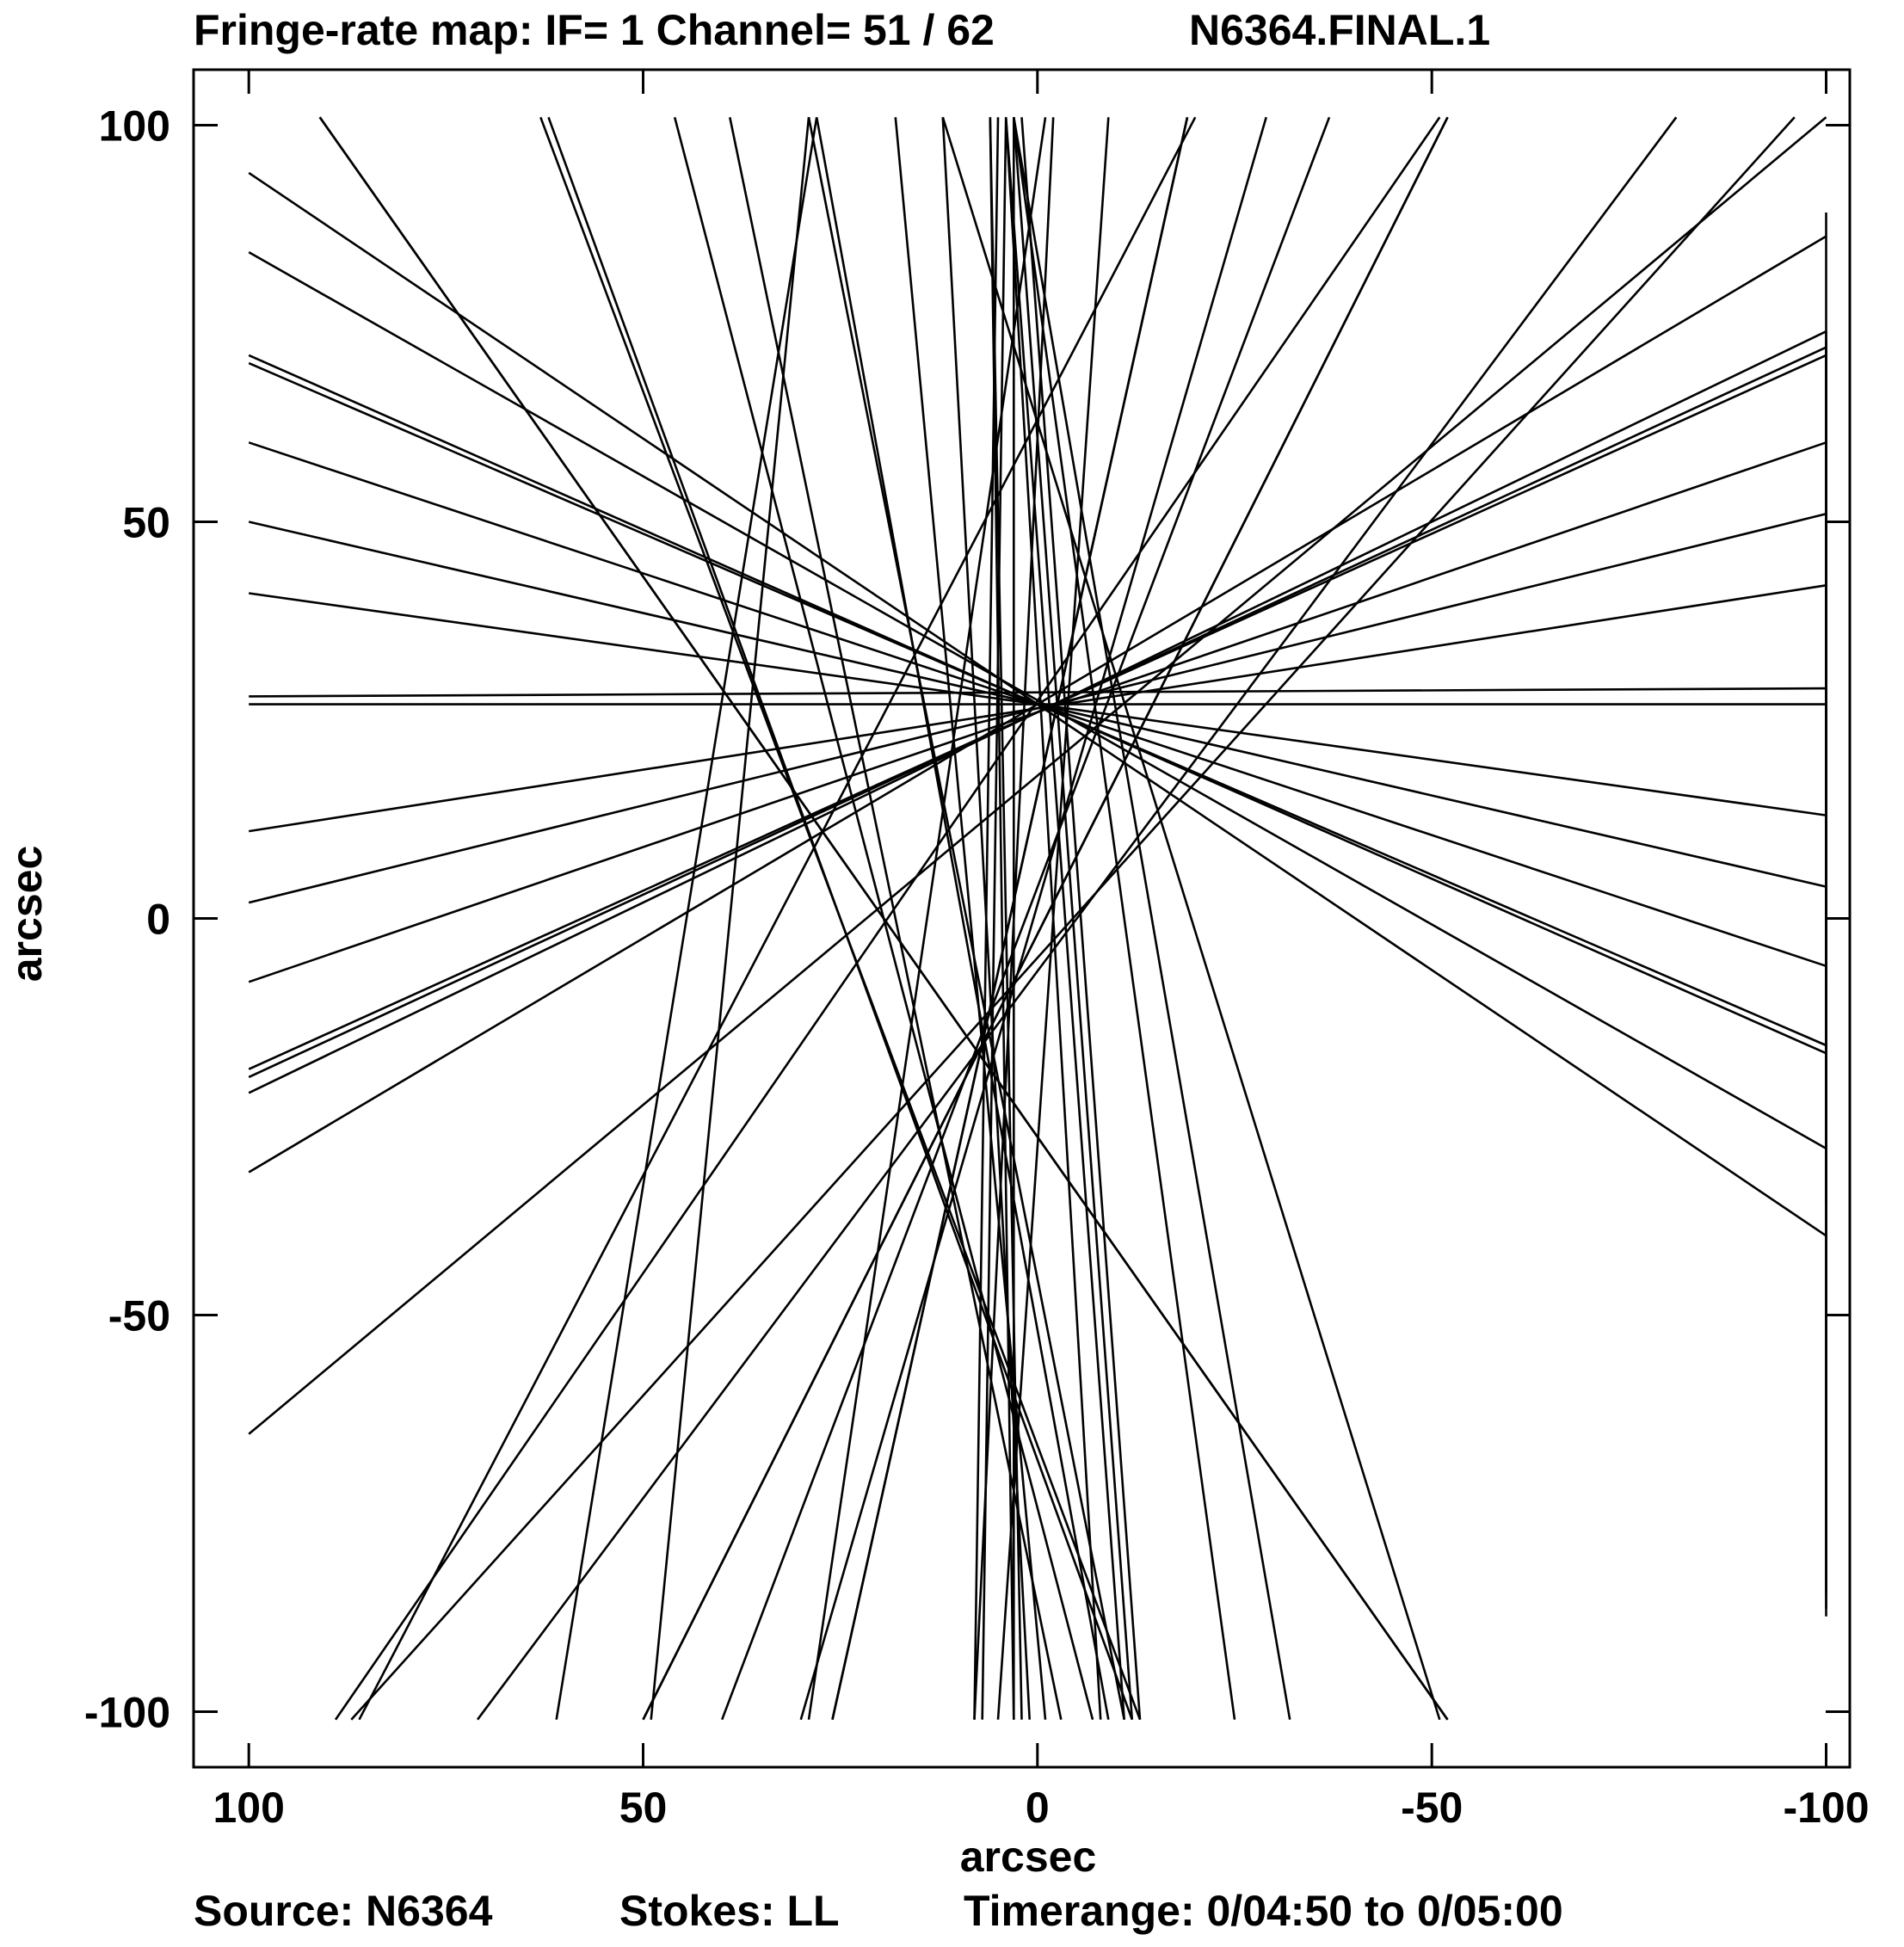 The height and width of the screenshot is (1947, 1904). Describe the element at coordinates (27, 914) in the screenshot. I see `y-axis-label: arcsec` at that location.